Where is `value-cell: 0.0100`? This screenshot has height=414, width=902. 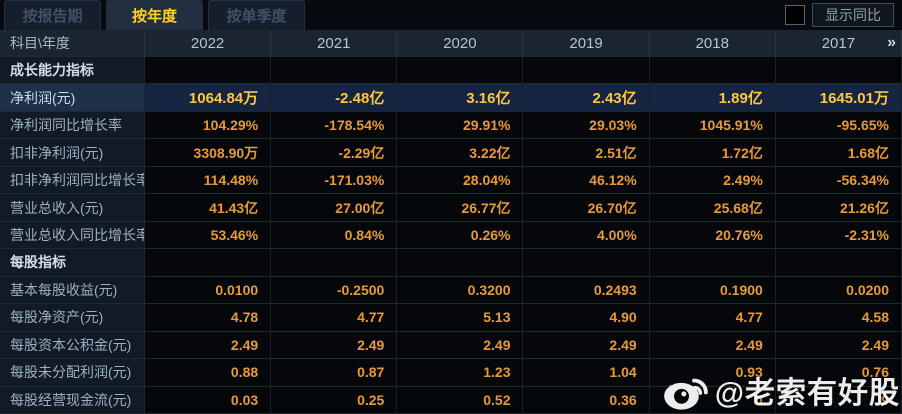 value-cell: 0.0100 is located at coordinates (208, 290).